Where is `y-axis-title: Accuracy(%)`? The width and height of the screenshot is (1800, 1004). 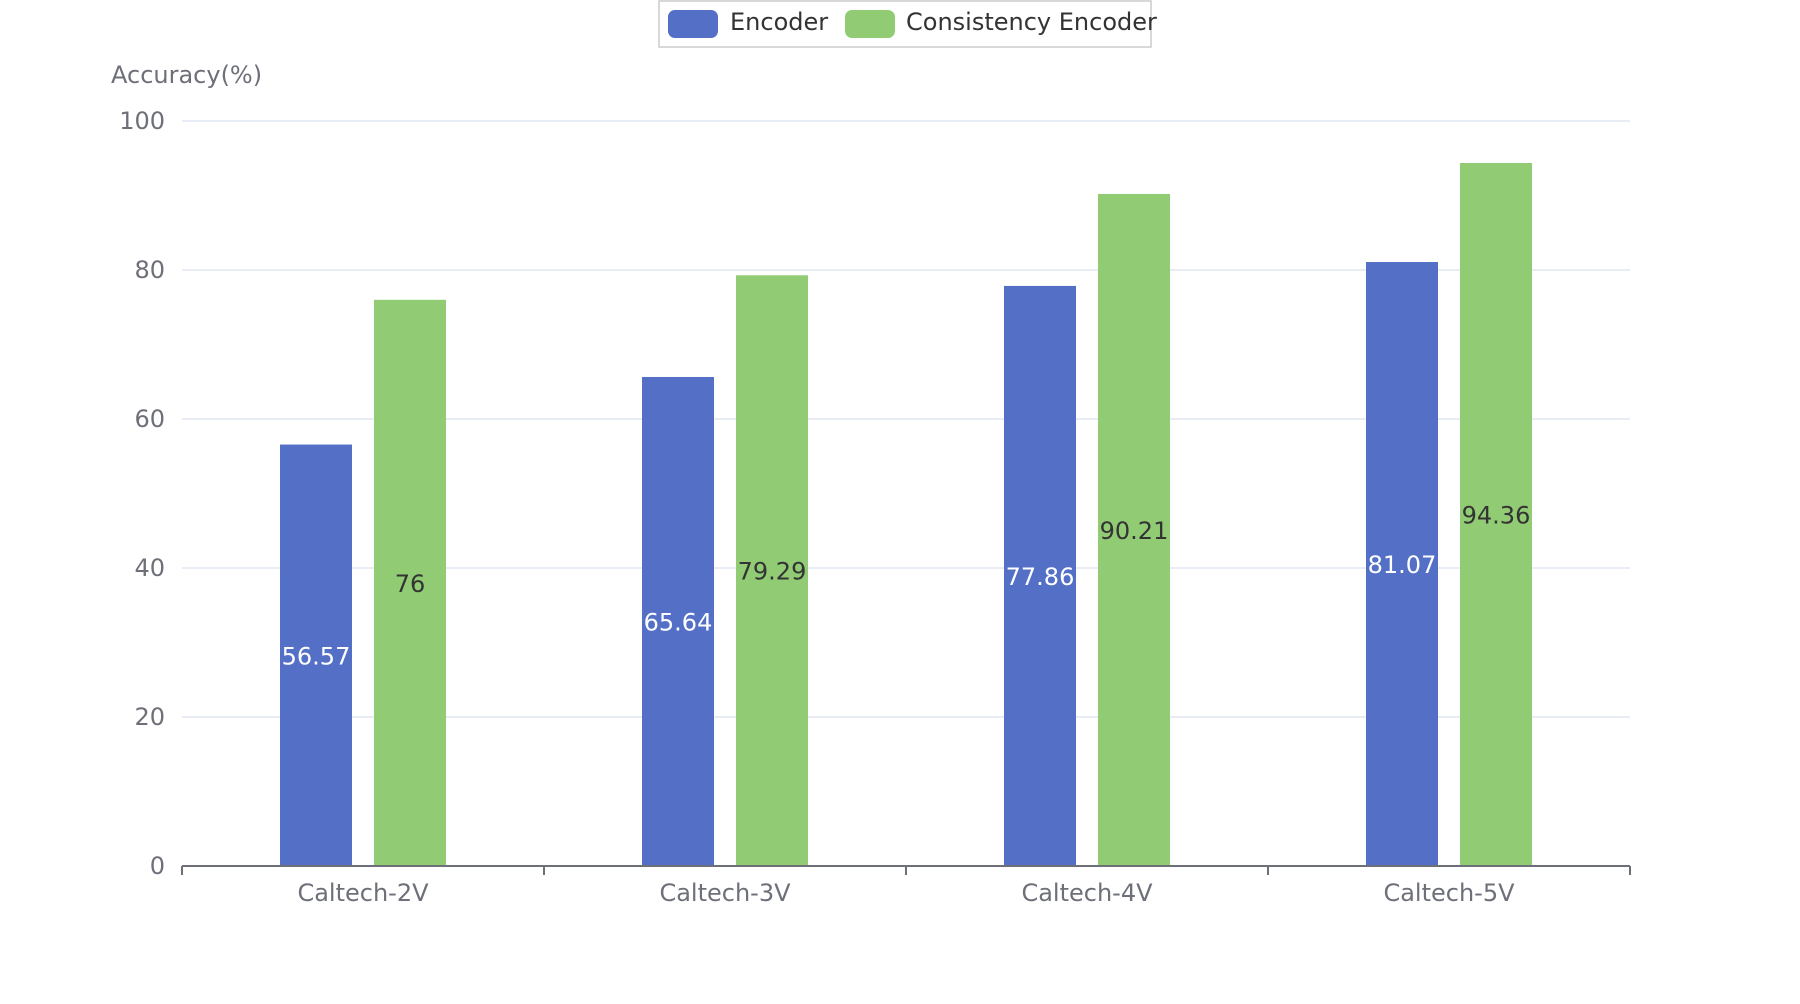 y-axis-title: Accuracy(%) is located at coordinates (186, 75).